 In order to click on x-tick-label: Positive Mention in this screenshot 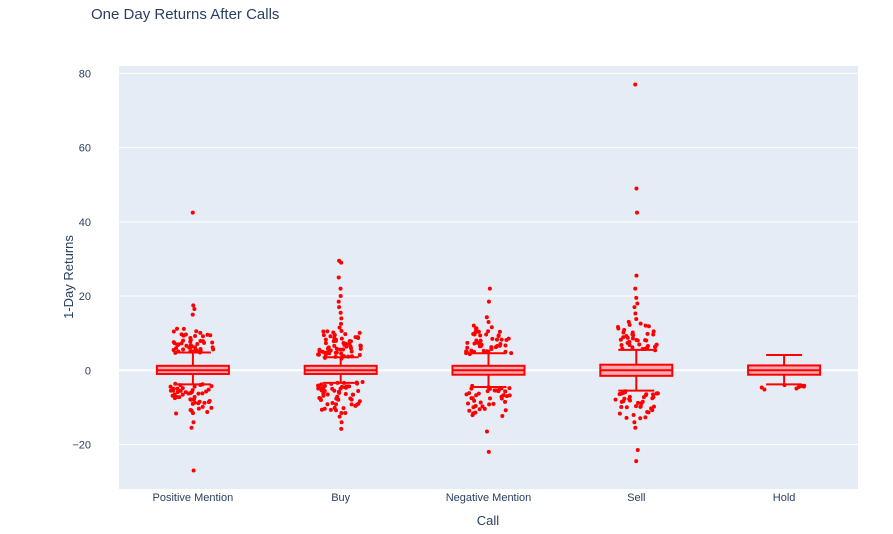, I will do `click(193, 498)`.